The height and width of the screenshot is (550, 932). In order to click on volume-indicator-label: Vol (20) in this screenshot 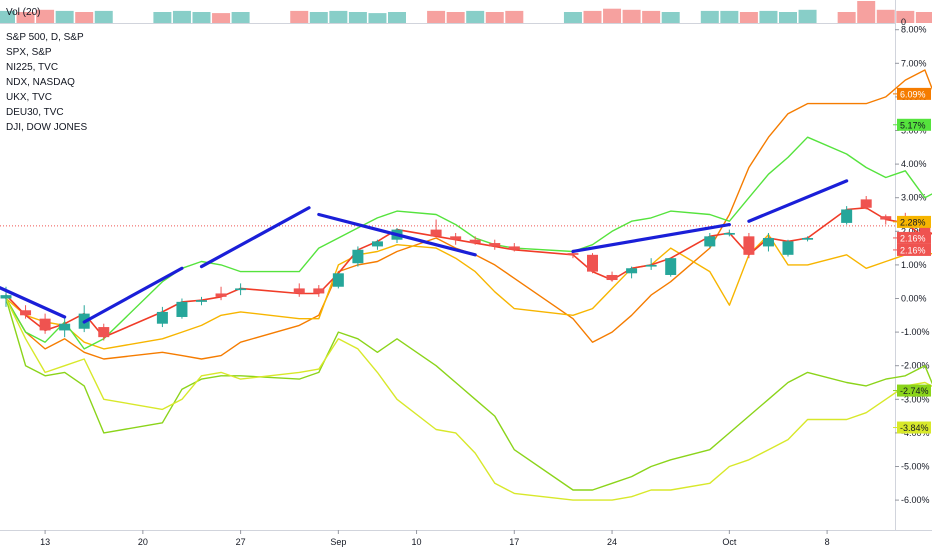, I will do `click(23, 12)`.